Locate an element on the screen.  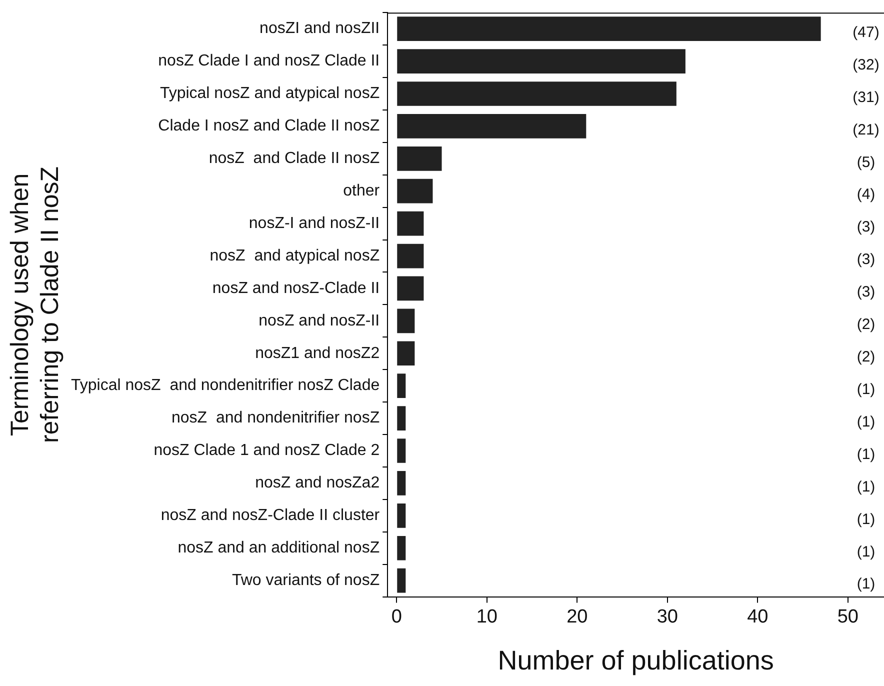
data-label: (32) is located at coordinates (866, 65).